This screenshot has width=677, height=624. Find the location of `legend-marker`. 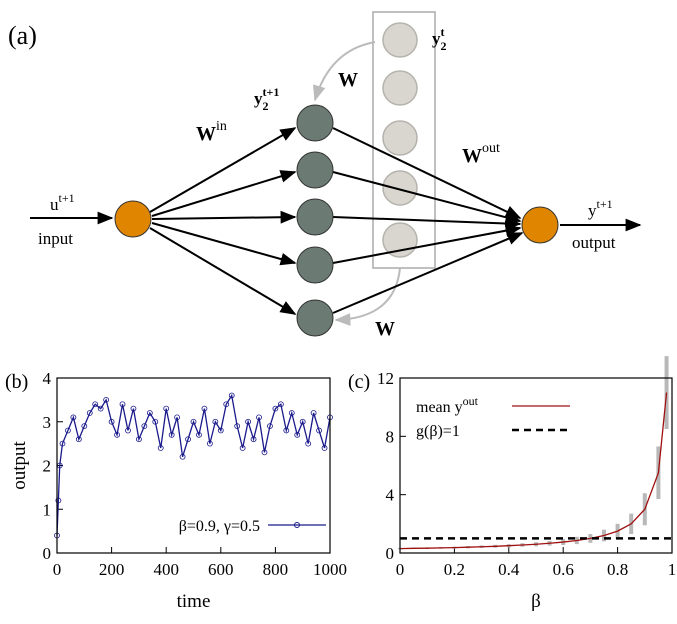

legend-marker is located at coordinates (297, 525).